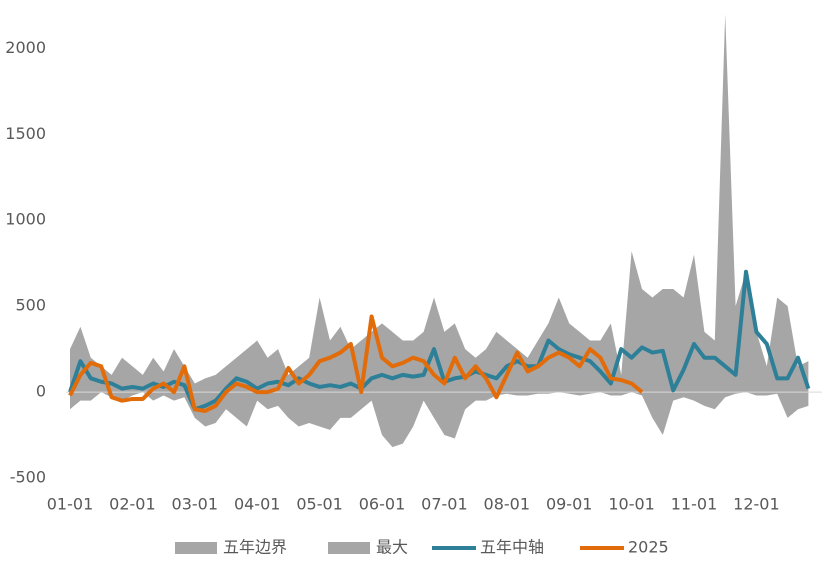  I want to click on legend-label: 最大, so click(392, 547).